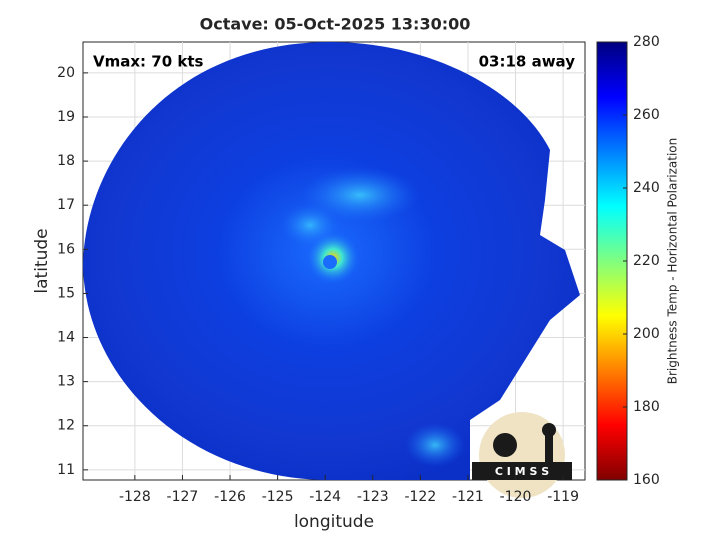  I want to click on x-tick-label: -120, so click(516, 497).